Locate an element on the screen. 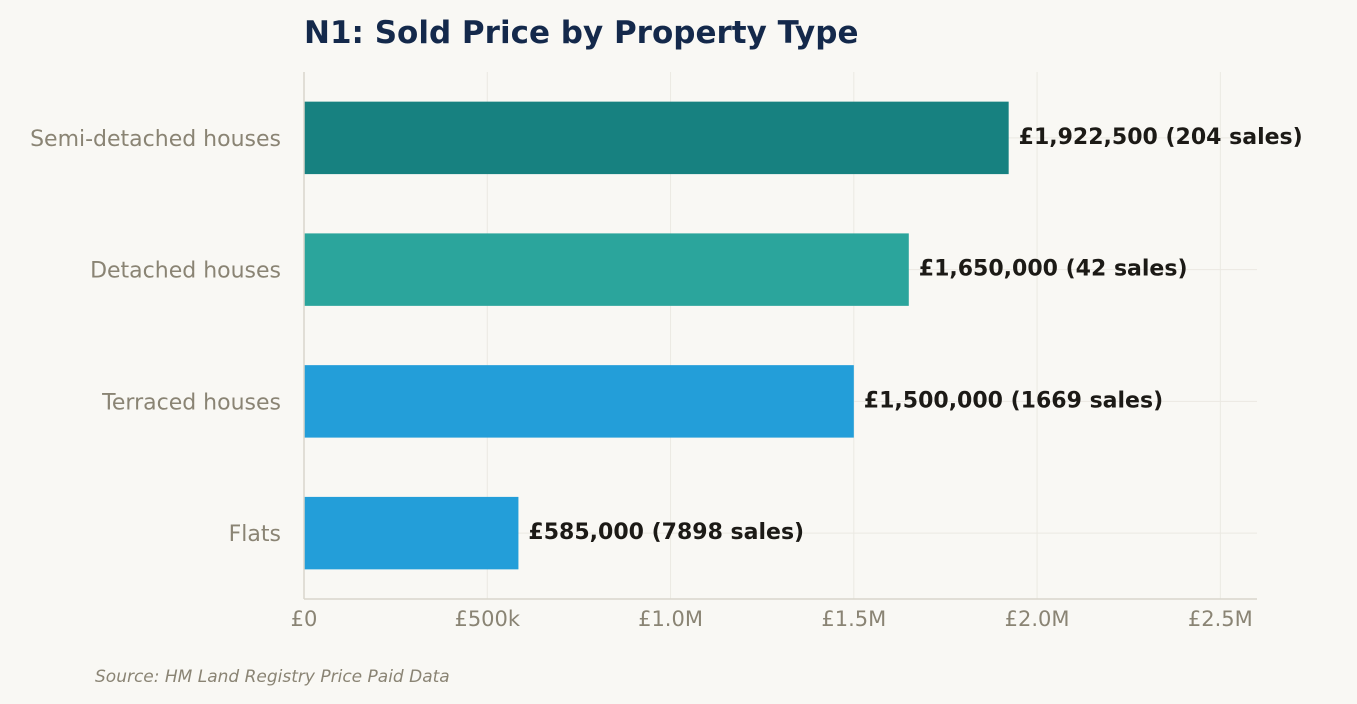 This screenshot has height=704, width=1357. x-tick-label: £1.5M is located at coordinates (853, 619).